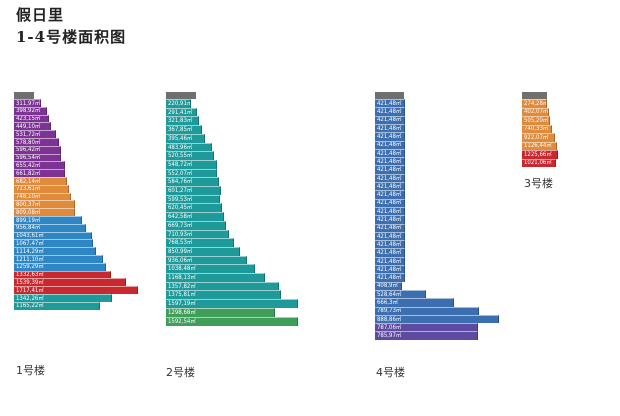 Image resolution: width=620 pixels, height=416 pixels. I want to click on floor-bar: 1298,68㎡, so click(220, 312).